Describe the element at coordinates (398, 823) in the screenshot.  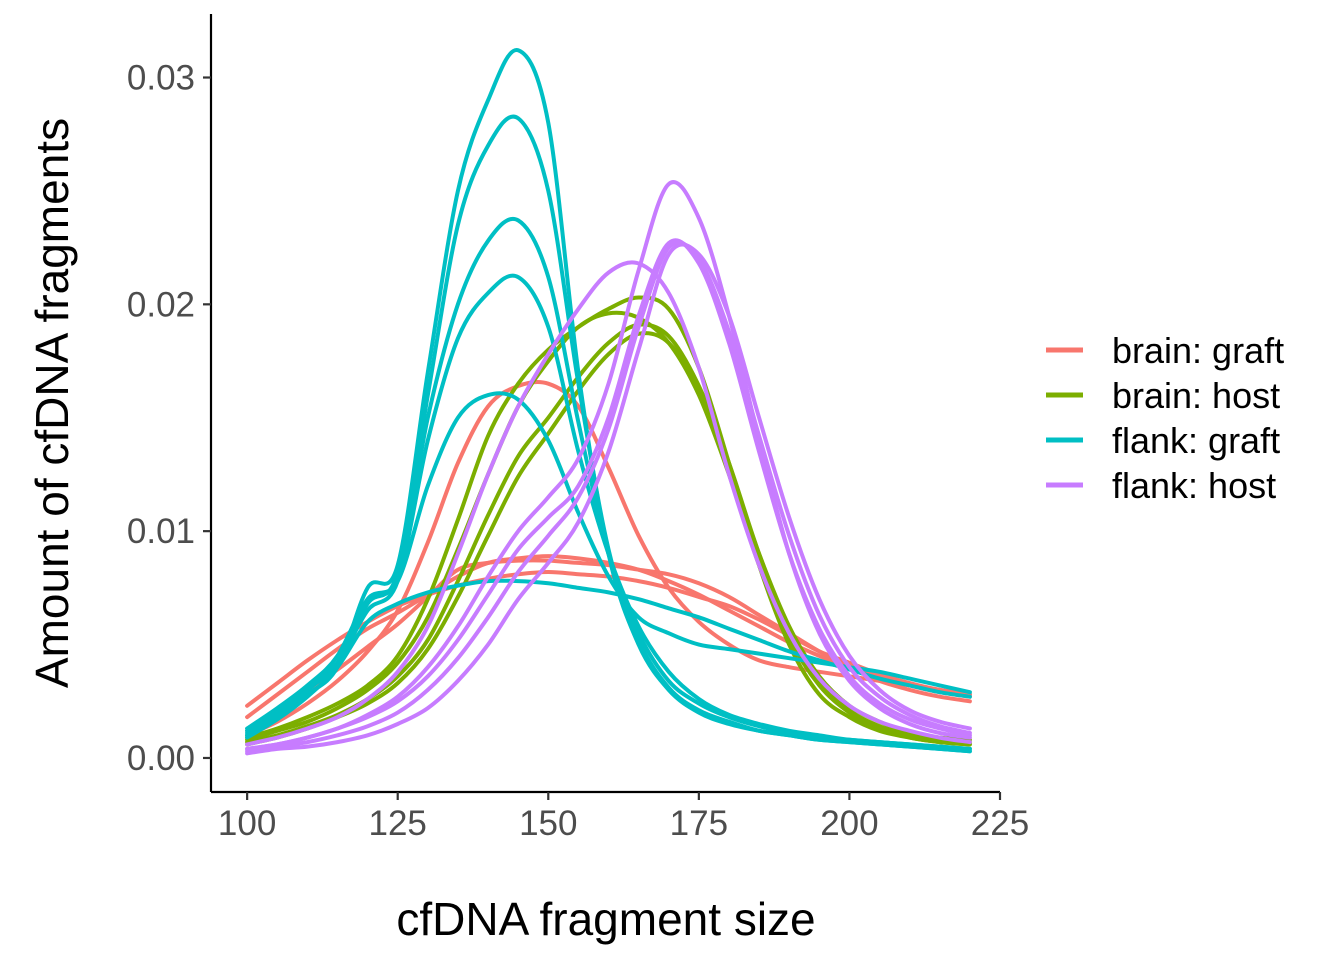
I see `x-tick-label: 125` at that location.